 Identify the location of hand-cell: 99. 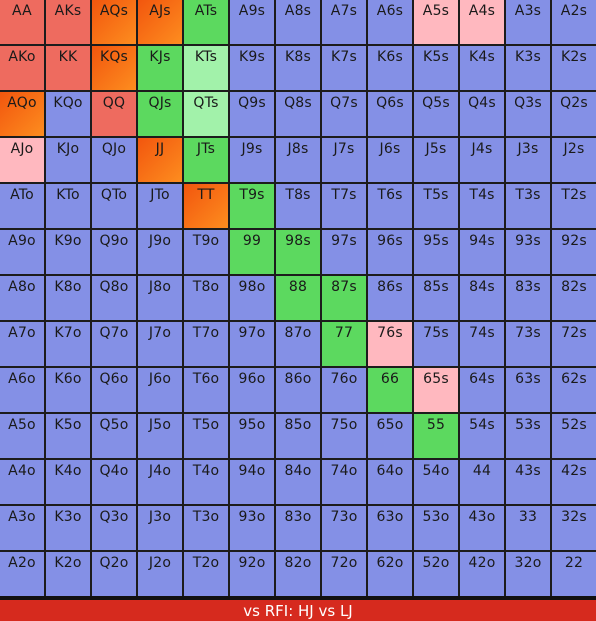
(252, 252).